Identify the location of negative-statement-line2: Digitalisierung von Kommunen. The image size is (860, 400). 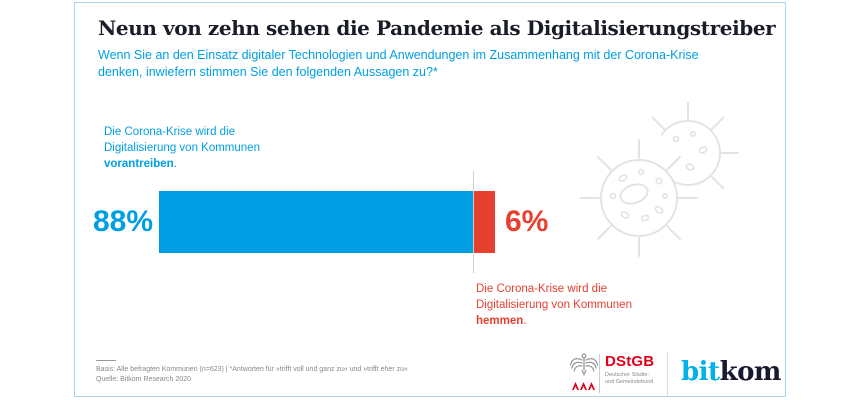
(554, 305).